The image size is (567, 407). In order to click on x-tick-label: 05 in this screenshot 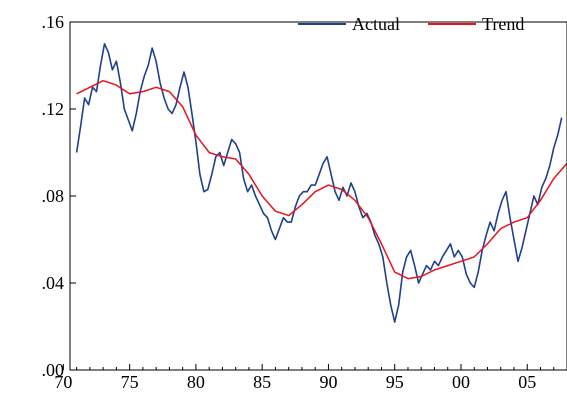, I will do `click(527, 382)`.